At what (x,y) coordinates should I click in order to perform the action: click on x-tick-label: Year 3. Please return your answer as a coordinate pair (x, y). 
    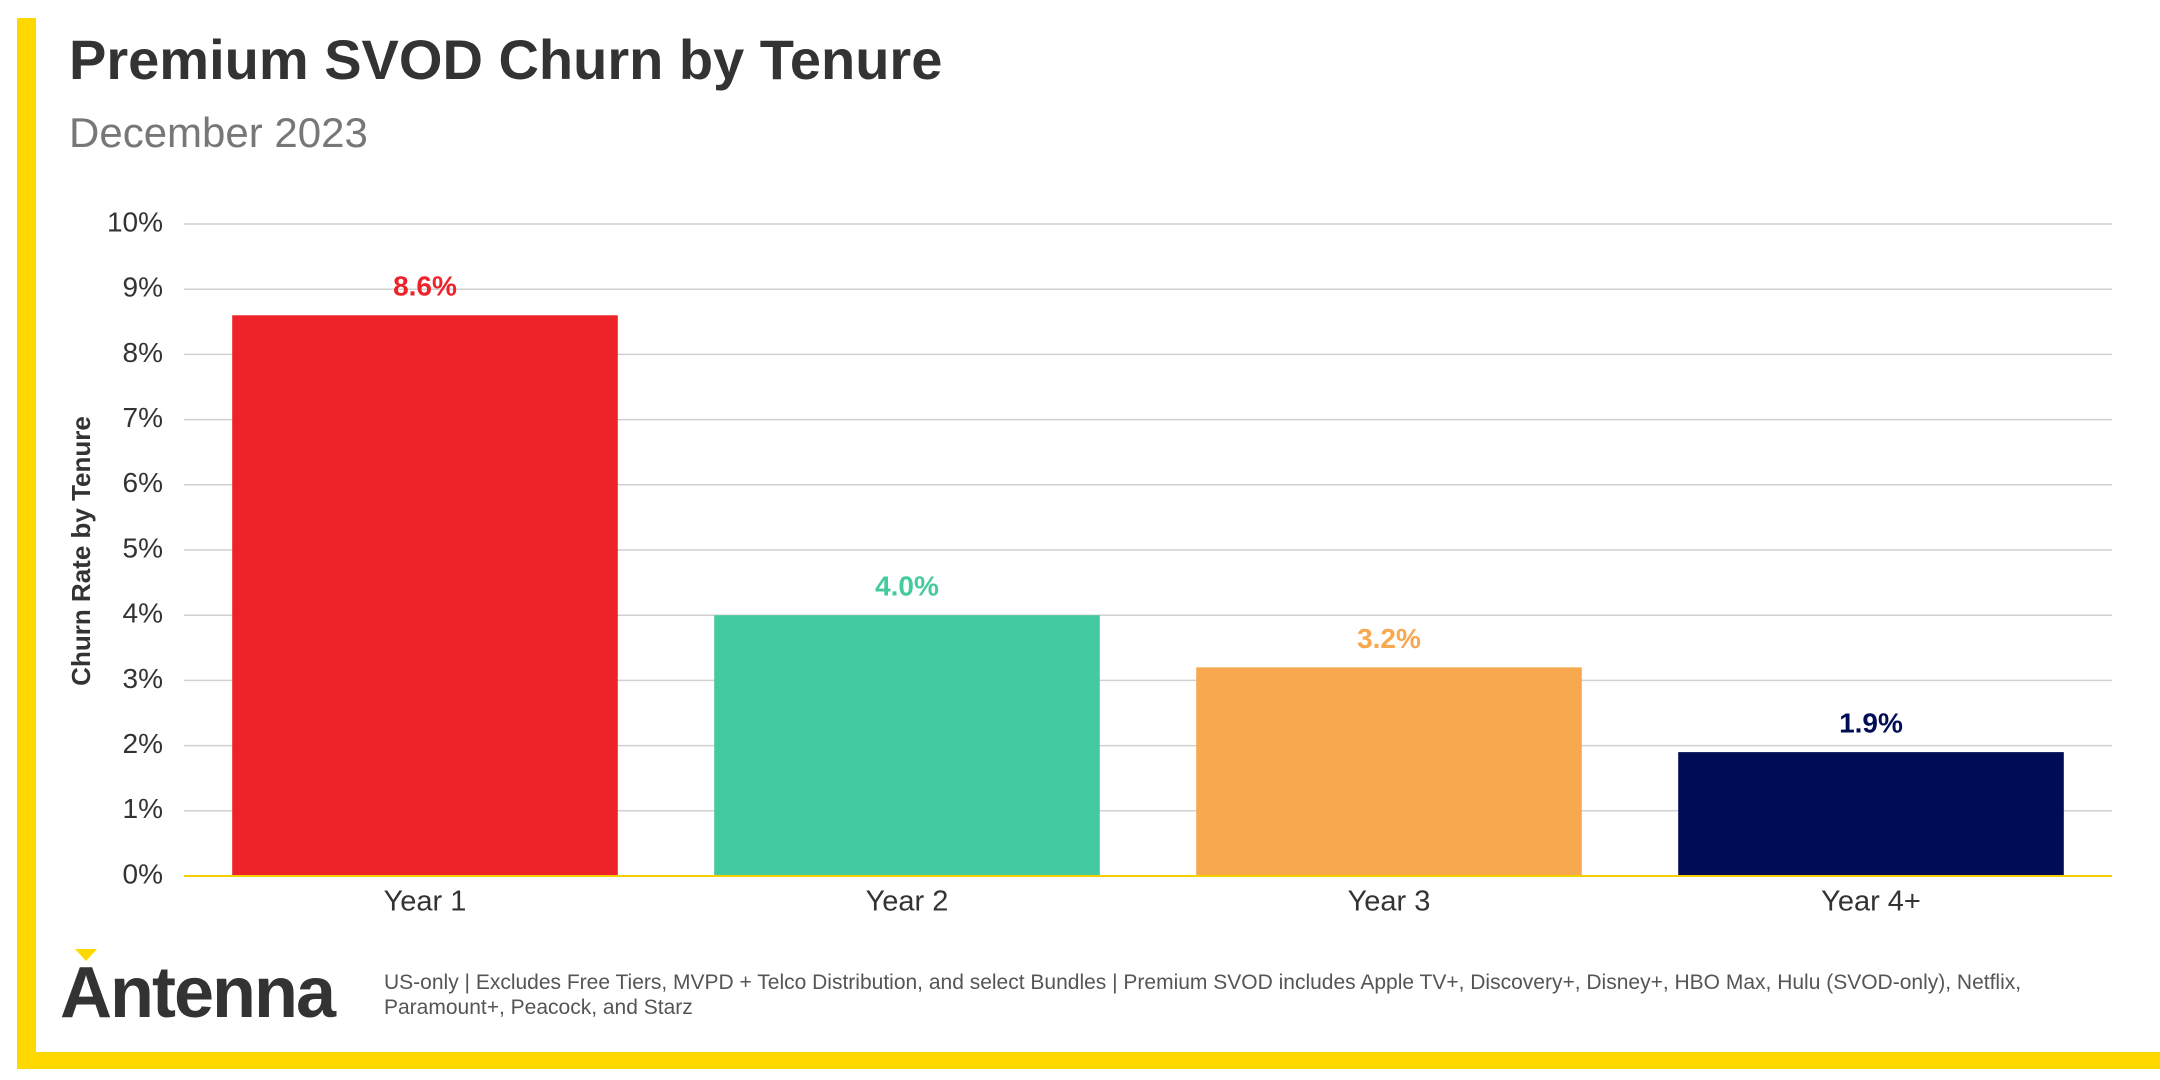
    Looking at the image, I should click on (1389, 902).